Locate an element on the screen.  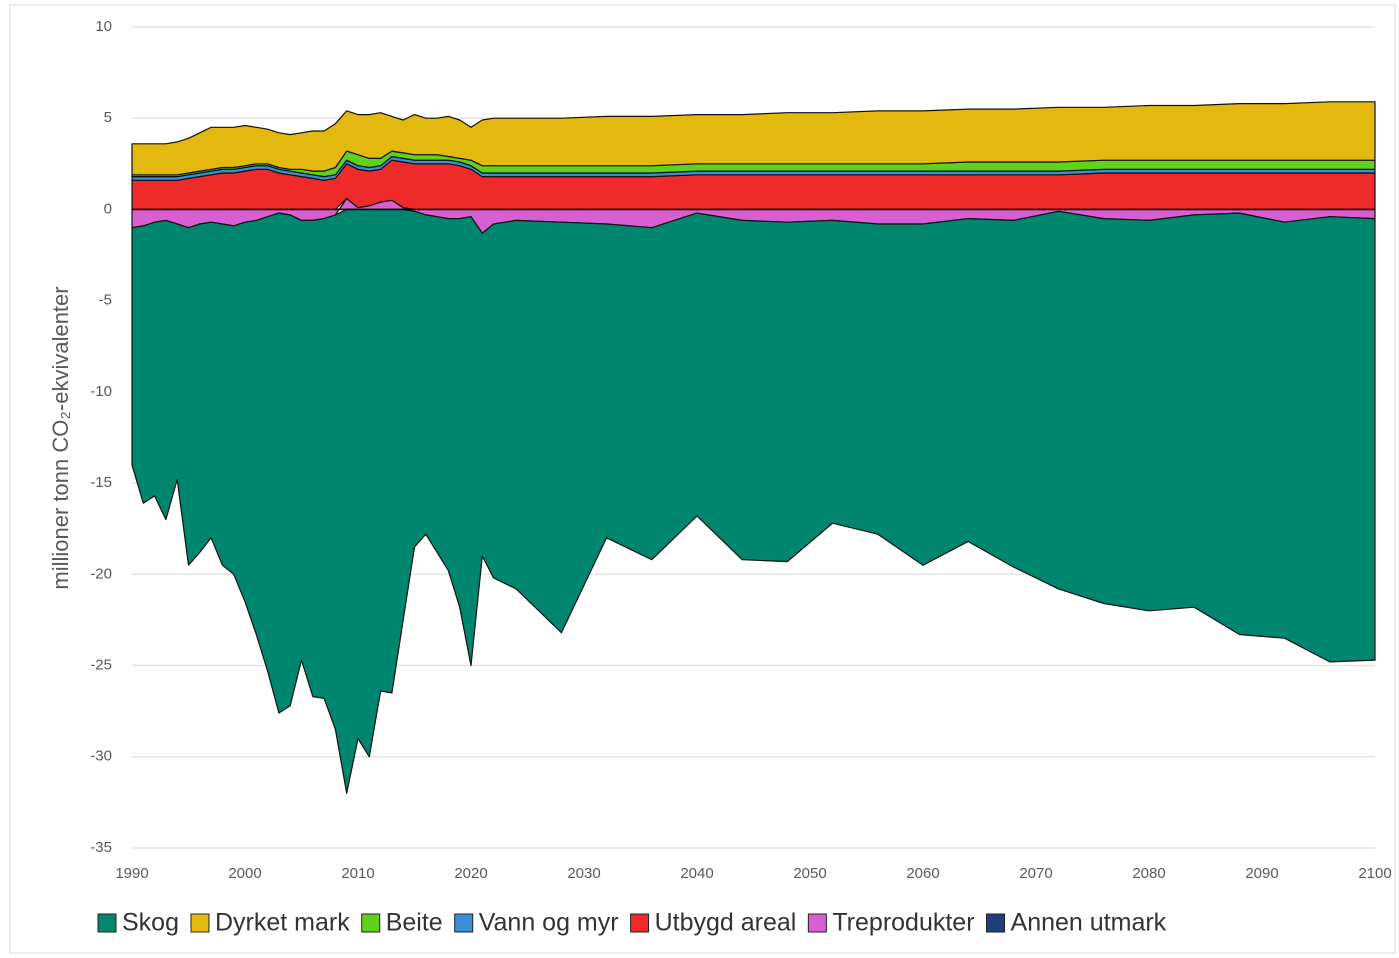
area is located at coordinates (753, 138).